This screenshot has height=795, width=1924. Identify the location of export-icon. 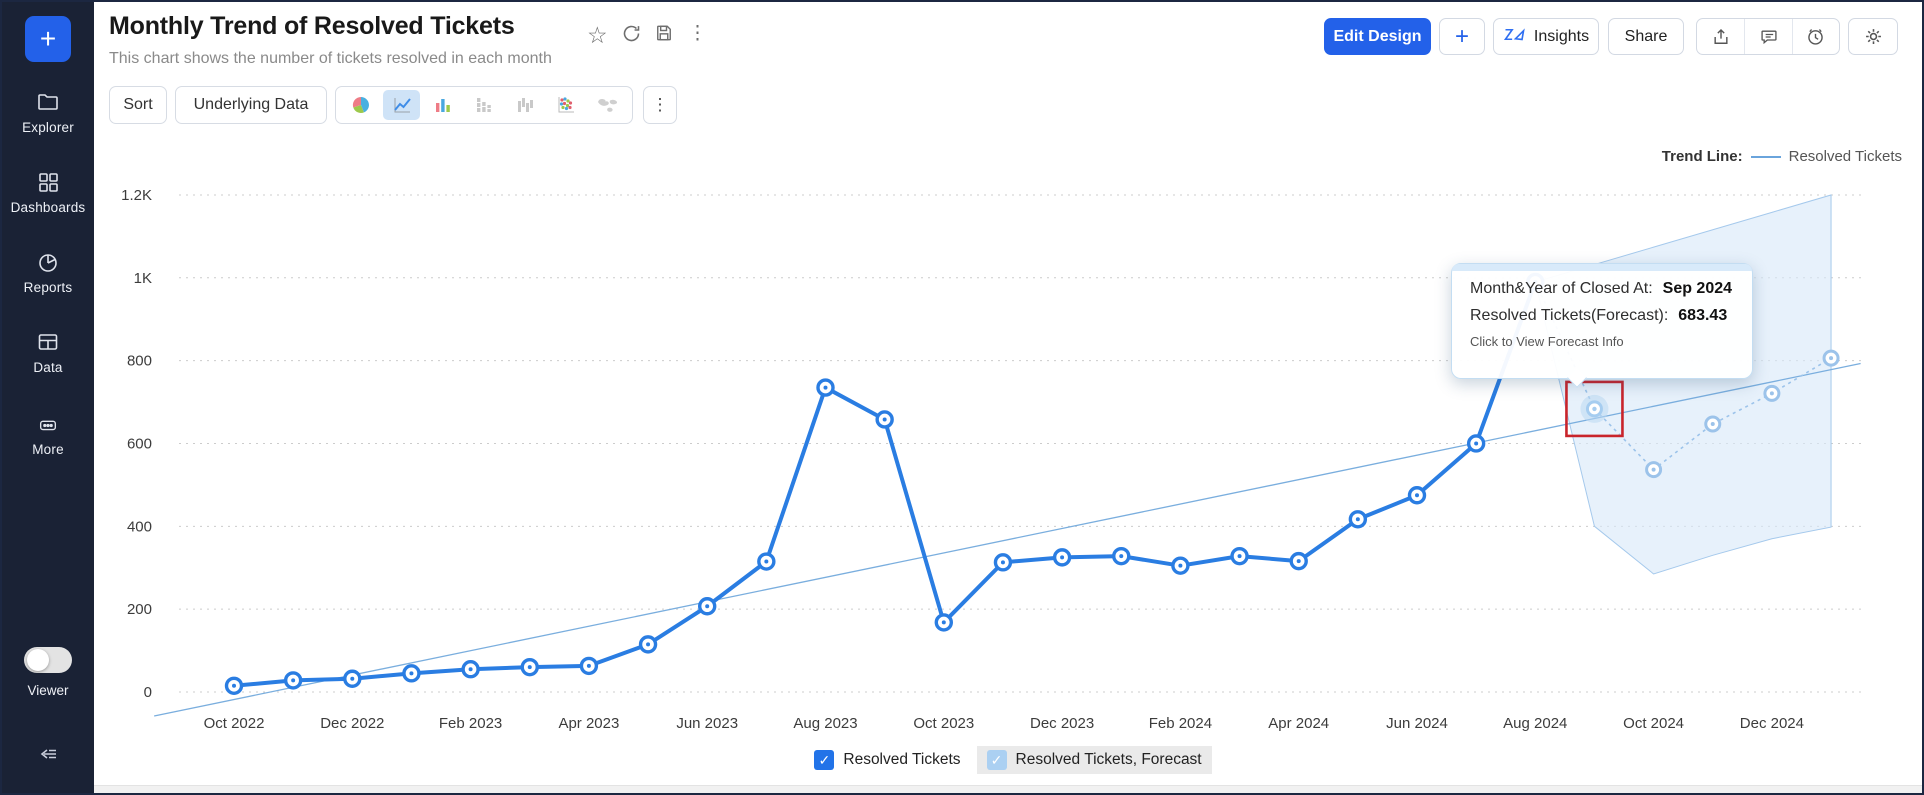
(1720, 36).